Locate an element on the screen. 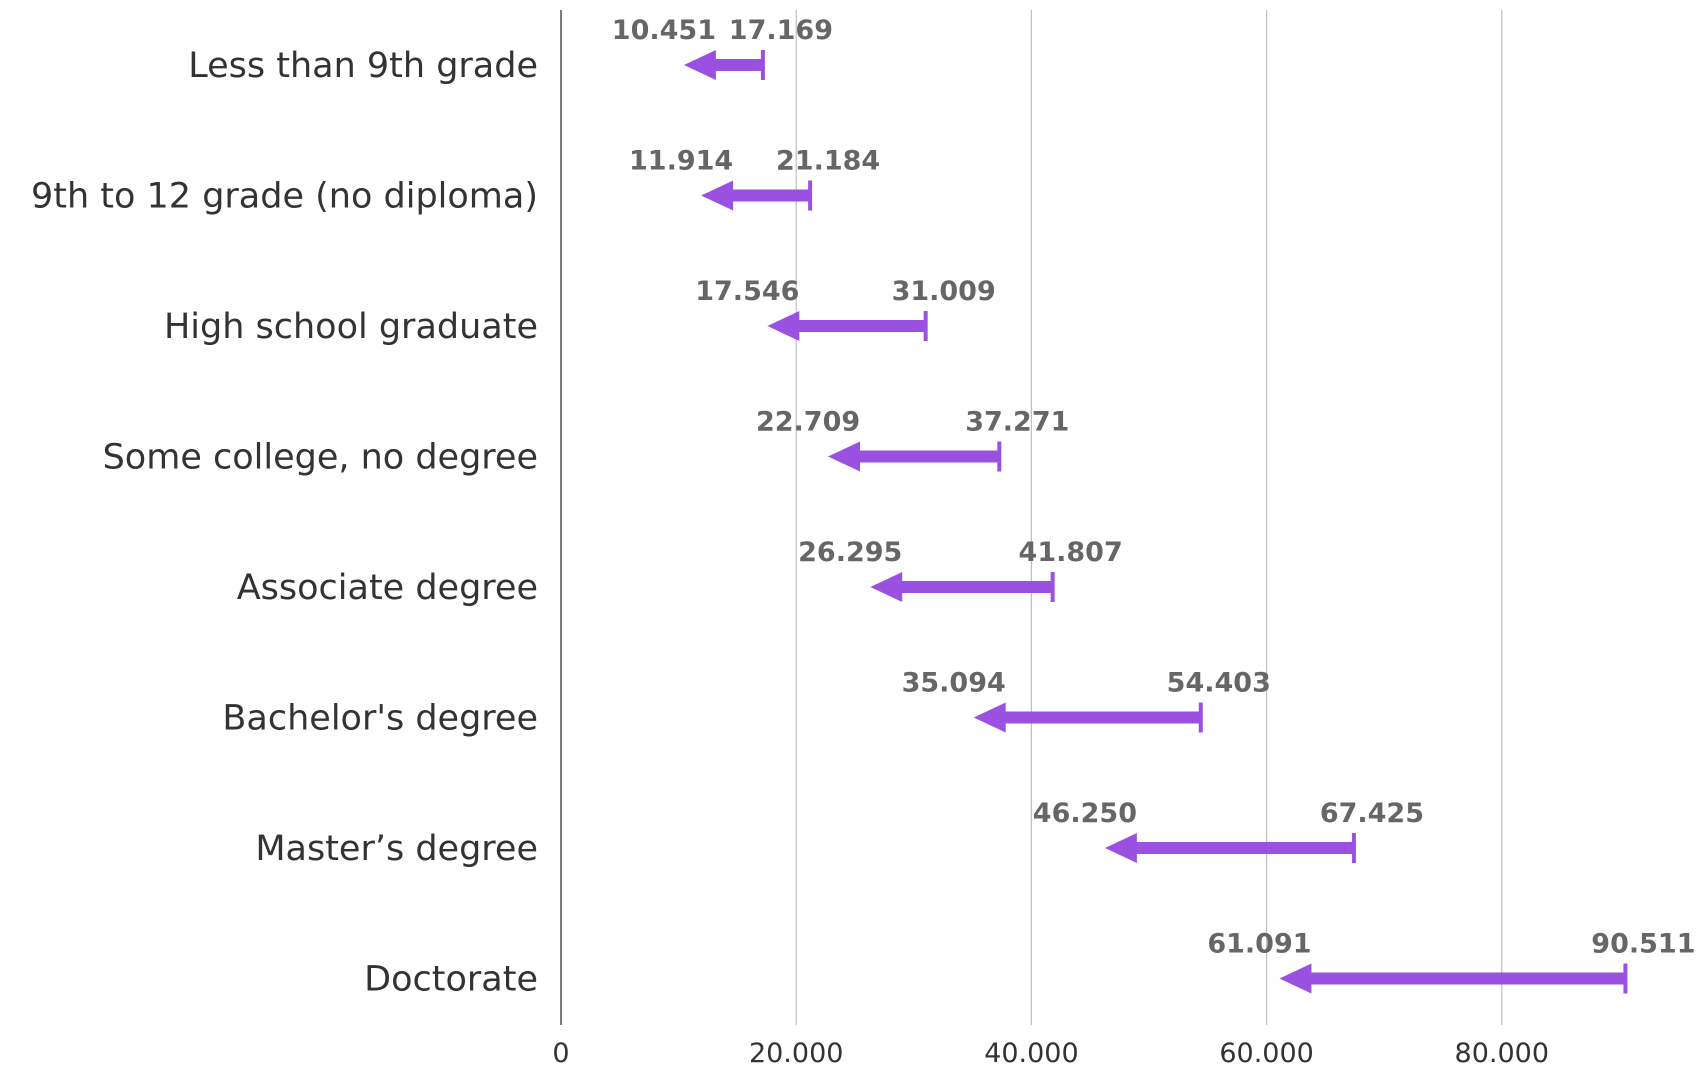  end-value-label: 11.914 is located at coordinates (681, 161).